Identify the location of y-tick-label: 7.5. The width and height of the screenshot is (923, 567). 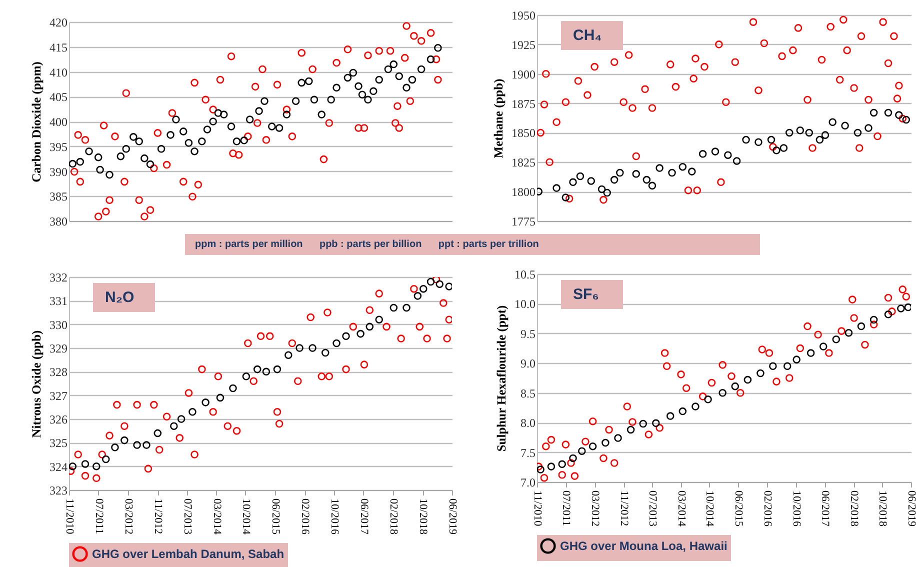
(528, 453).